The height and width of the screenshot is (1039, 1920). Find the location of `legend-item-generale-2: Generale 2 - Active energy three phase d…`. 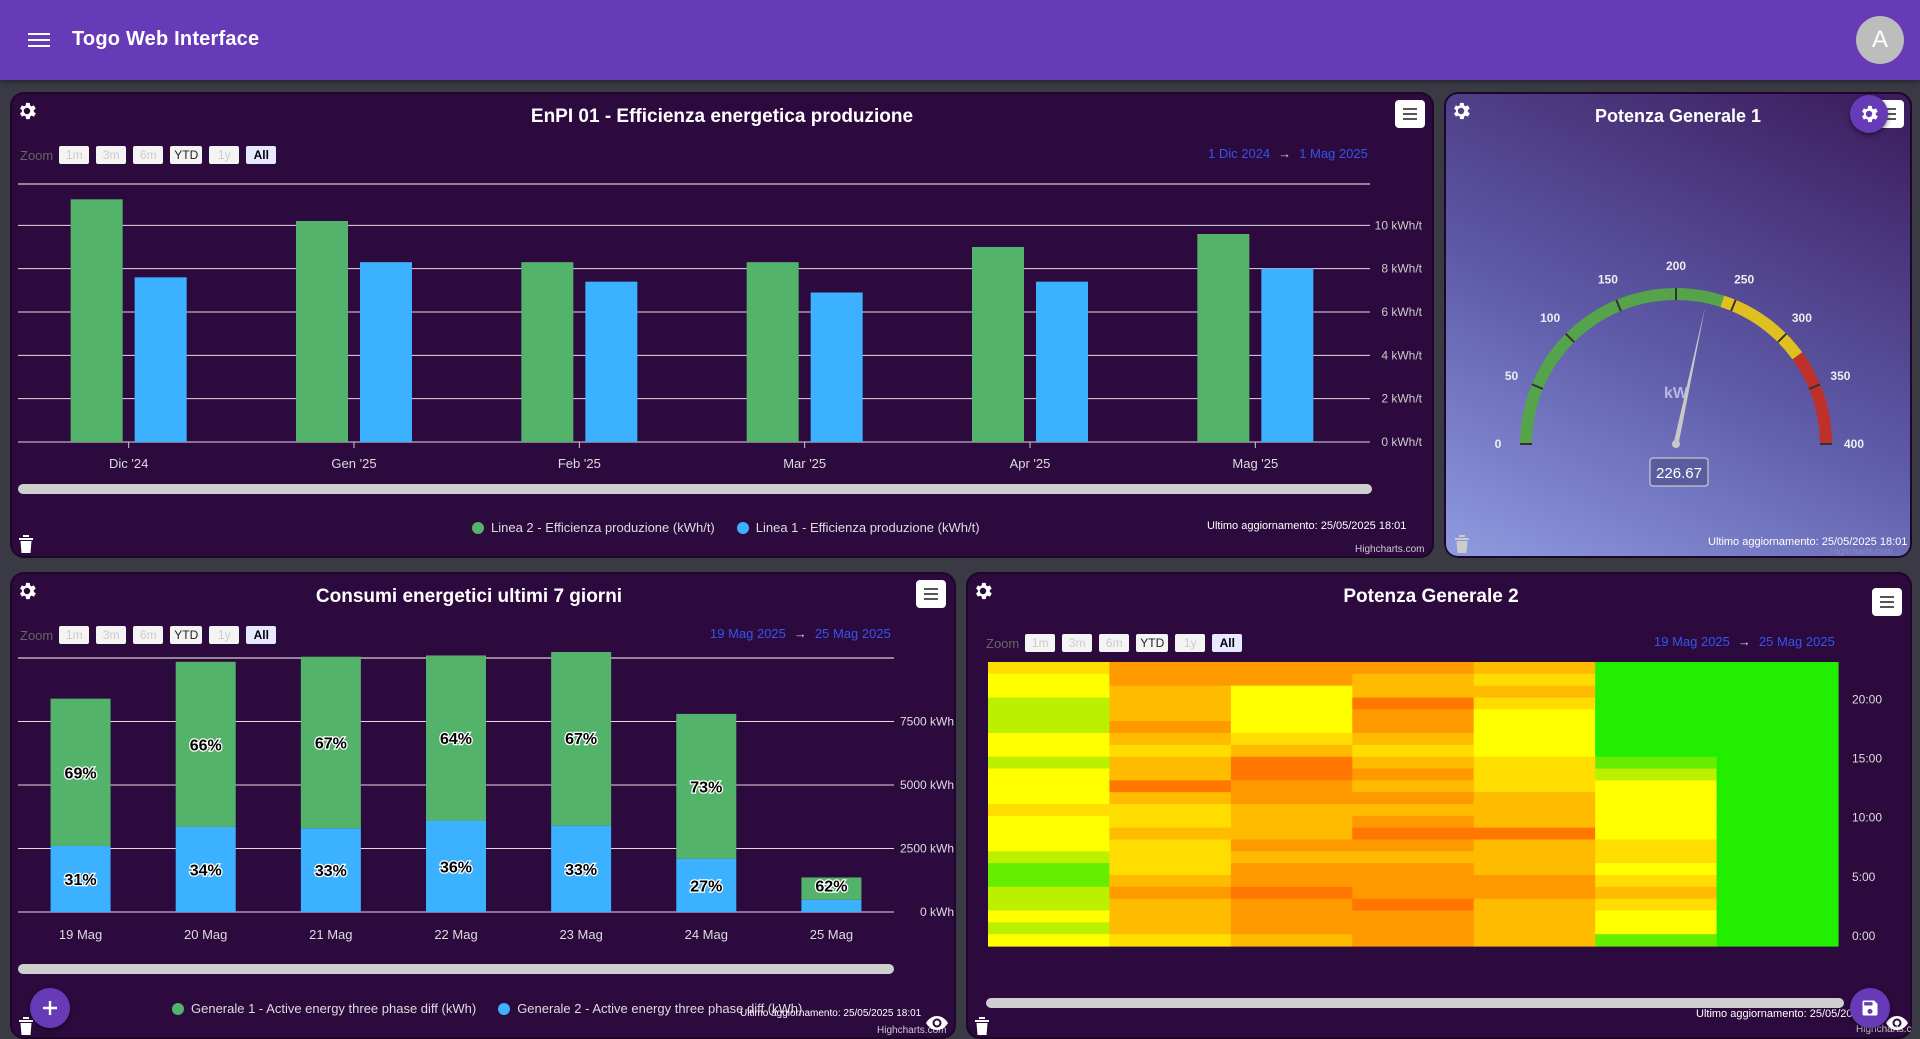

legend-item-generale-2: Generale 2 - Active energy three phase d… is located at coordinates (650, 1008).